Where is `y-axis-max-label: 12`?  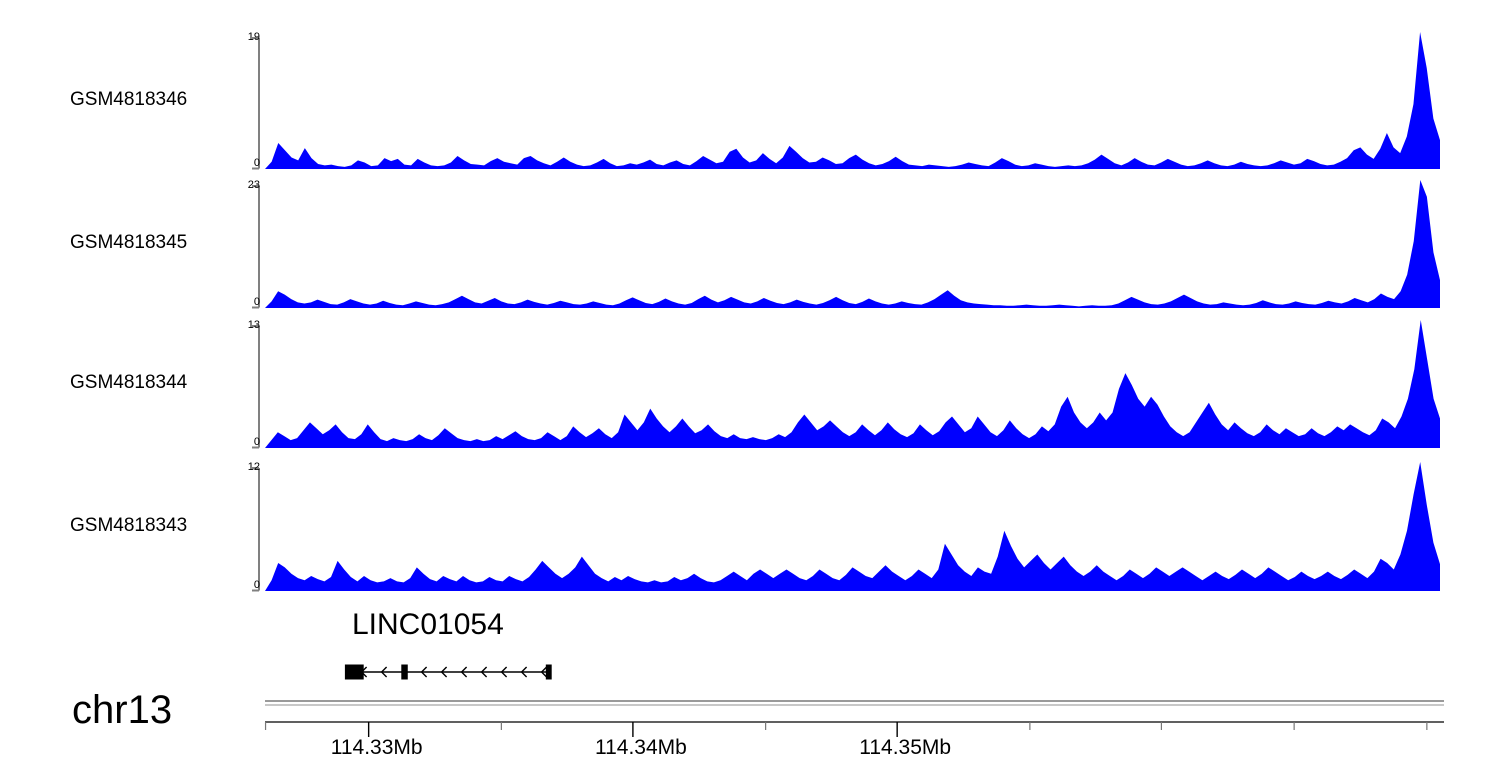 y-axis-max-label: 12 is located at coordinates (253, 467).